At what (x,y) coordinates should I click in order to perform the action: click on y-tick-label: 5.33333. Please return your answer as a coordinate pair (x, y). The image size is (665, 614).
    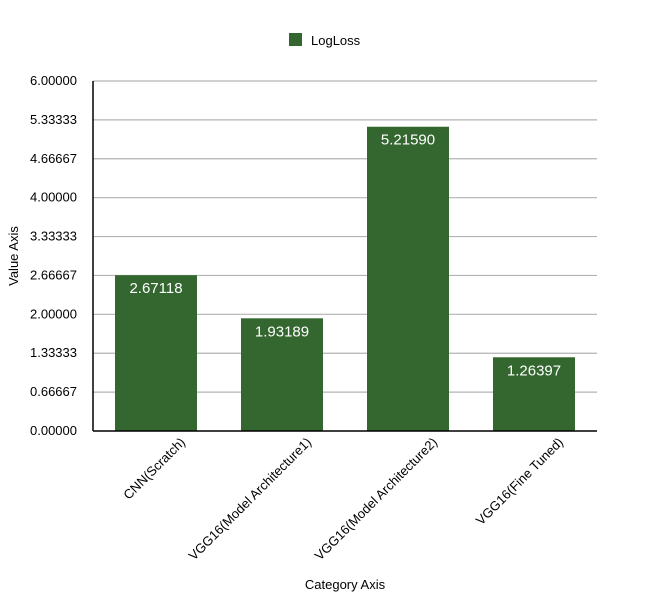
    Looking at the image, I should click on (53, 119).